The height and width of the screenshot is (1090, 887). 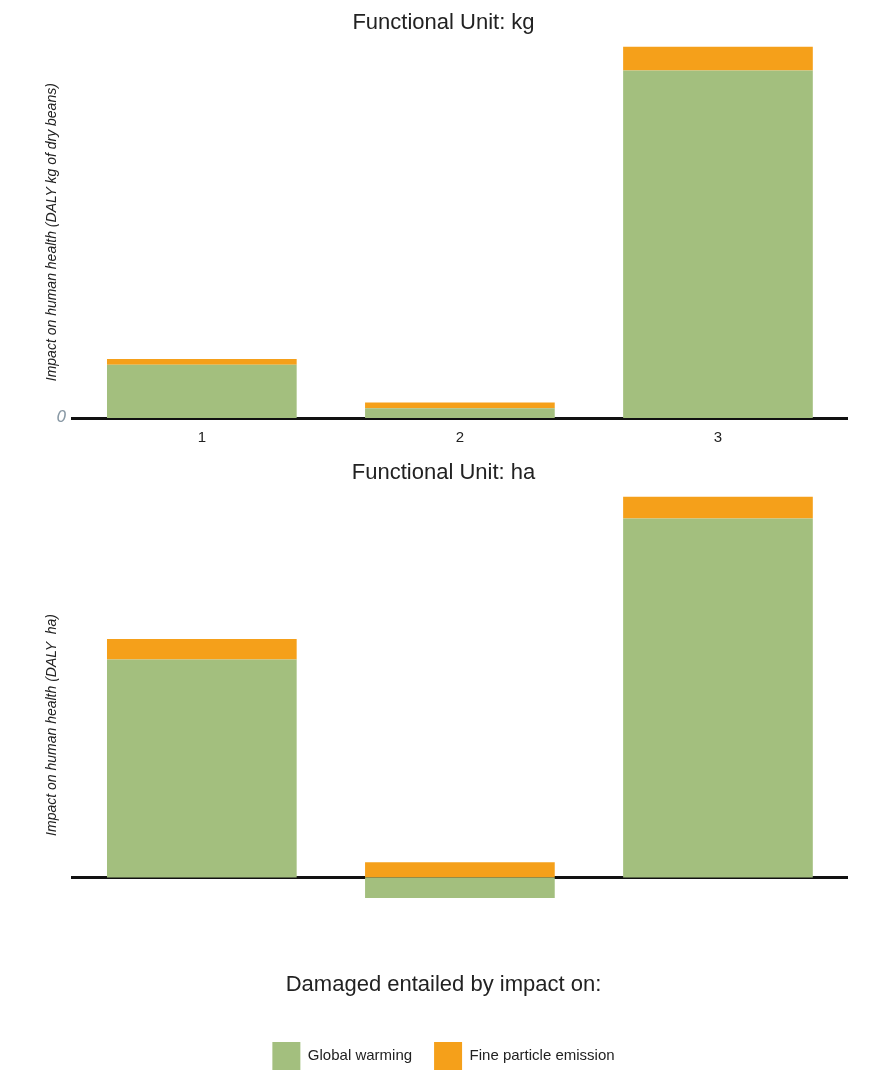 What do you see at coordinates (542, 1055) in the screenshot?
I see `legend-label: Fine particle emission` at bounding box center [542, 1055].